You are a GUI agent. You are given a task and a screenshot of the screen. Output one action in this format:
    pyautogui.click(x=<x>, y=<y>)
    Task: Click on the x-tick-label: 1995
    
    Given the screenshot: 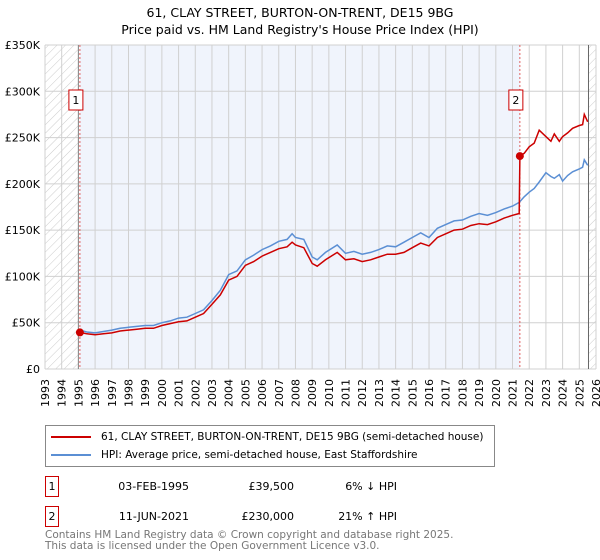 What is the action you would take?
    pyautogui.click(x=78, y=393)
    